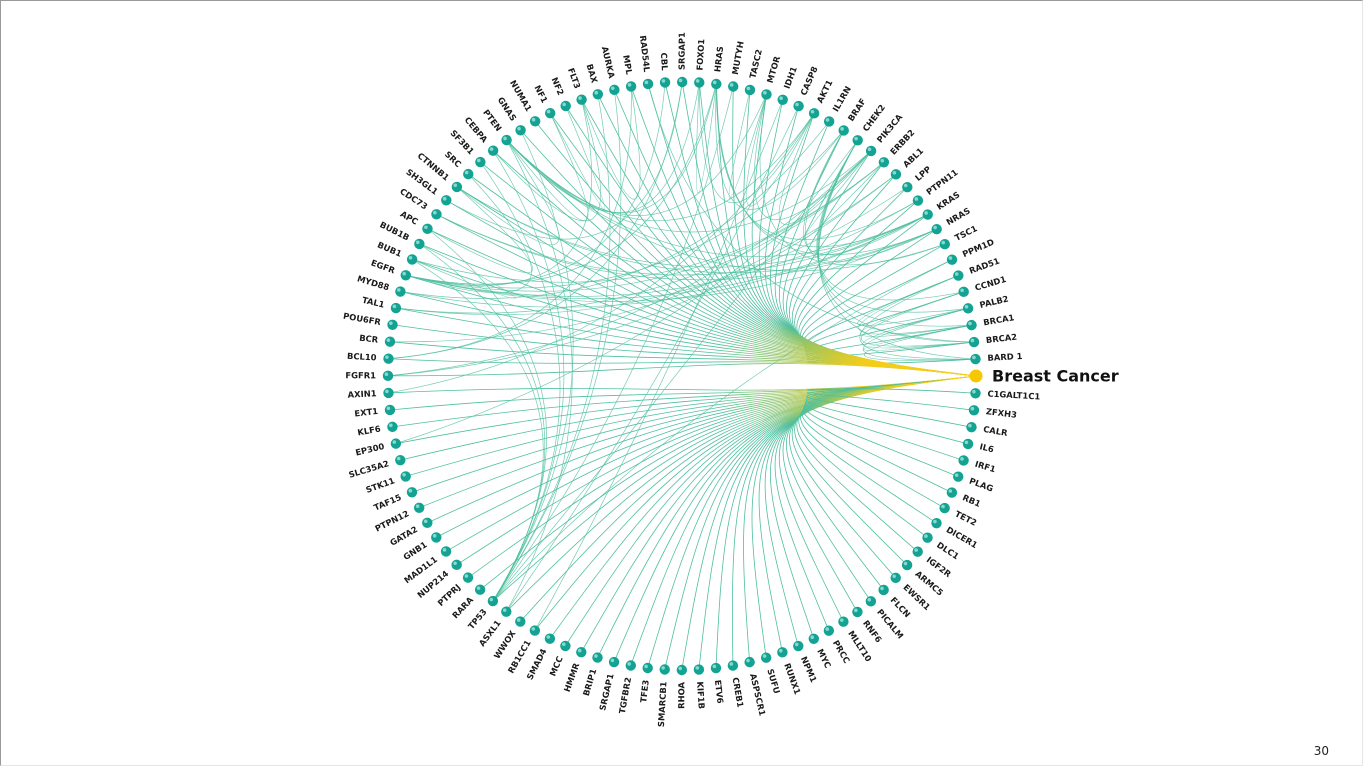 The width and height of the screenshot is (1365, 768). Describe the element at coordinates (409, 218) in the screenshot. I see `gene-label: APC` at that location.